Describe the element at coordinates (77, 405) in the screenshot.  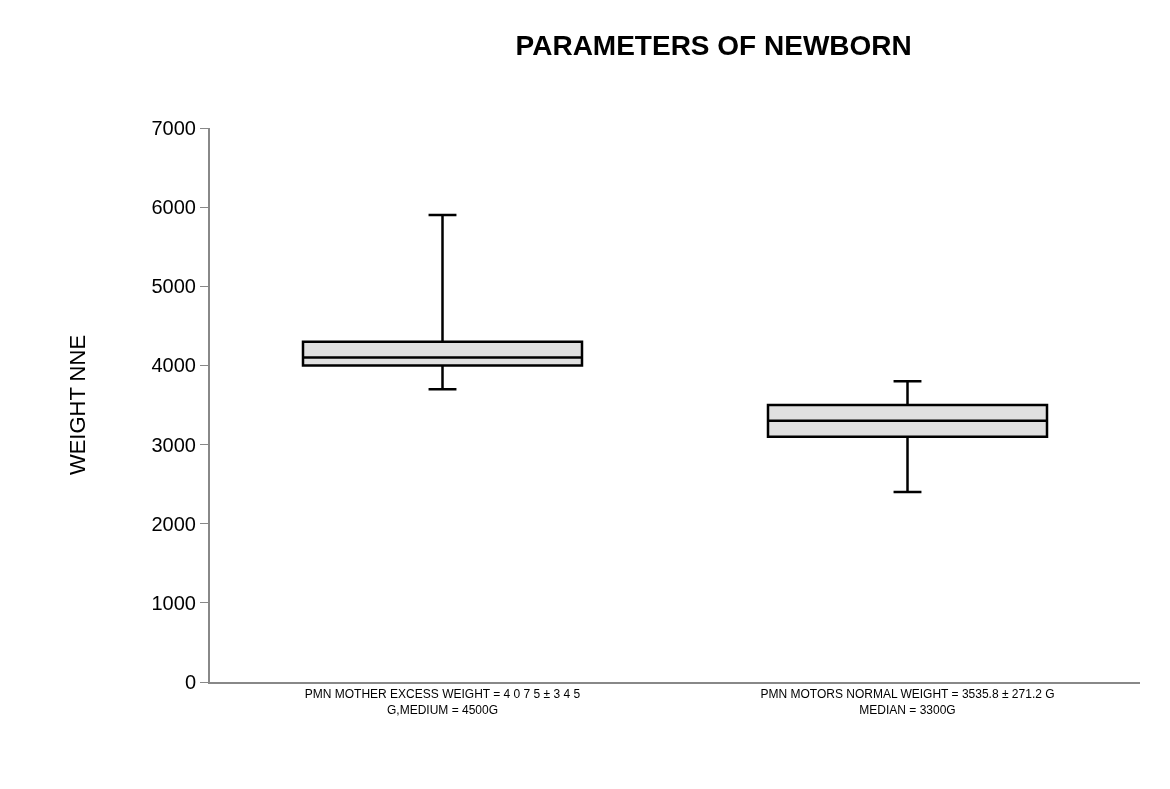
I see `y-axis-title: WEIGHT NNE` at that location.